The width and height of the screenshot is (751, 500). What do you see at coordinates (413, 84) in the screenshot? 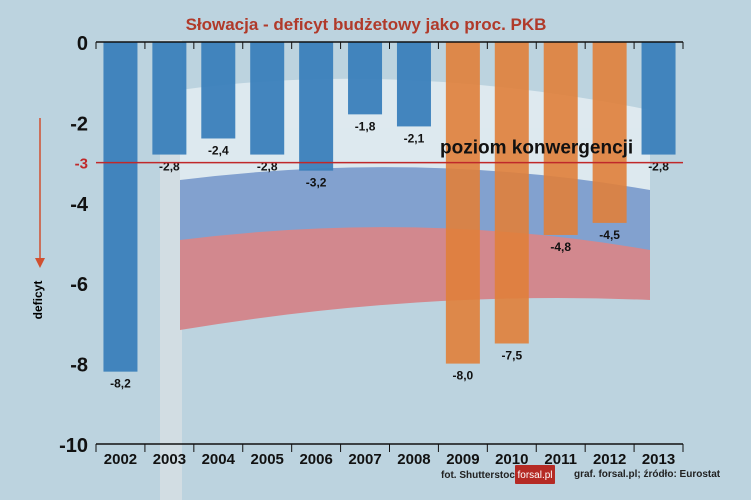
I see `bar-2008` at bounding box center [413, 84].